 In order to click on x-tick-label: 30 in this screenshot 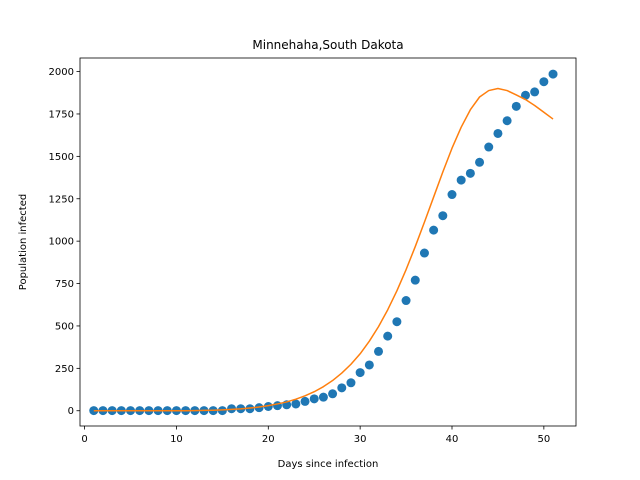, I will do `click(360, 439)`.